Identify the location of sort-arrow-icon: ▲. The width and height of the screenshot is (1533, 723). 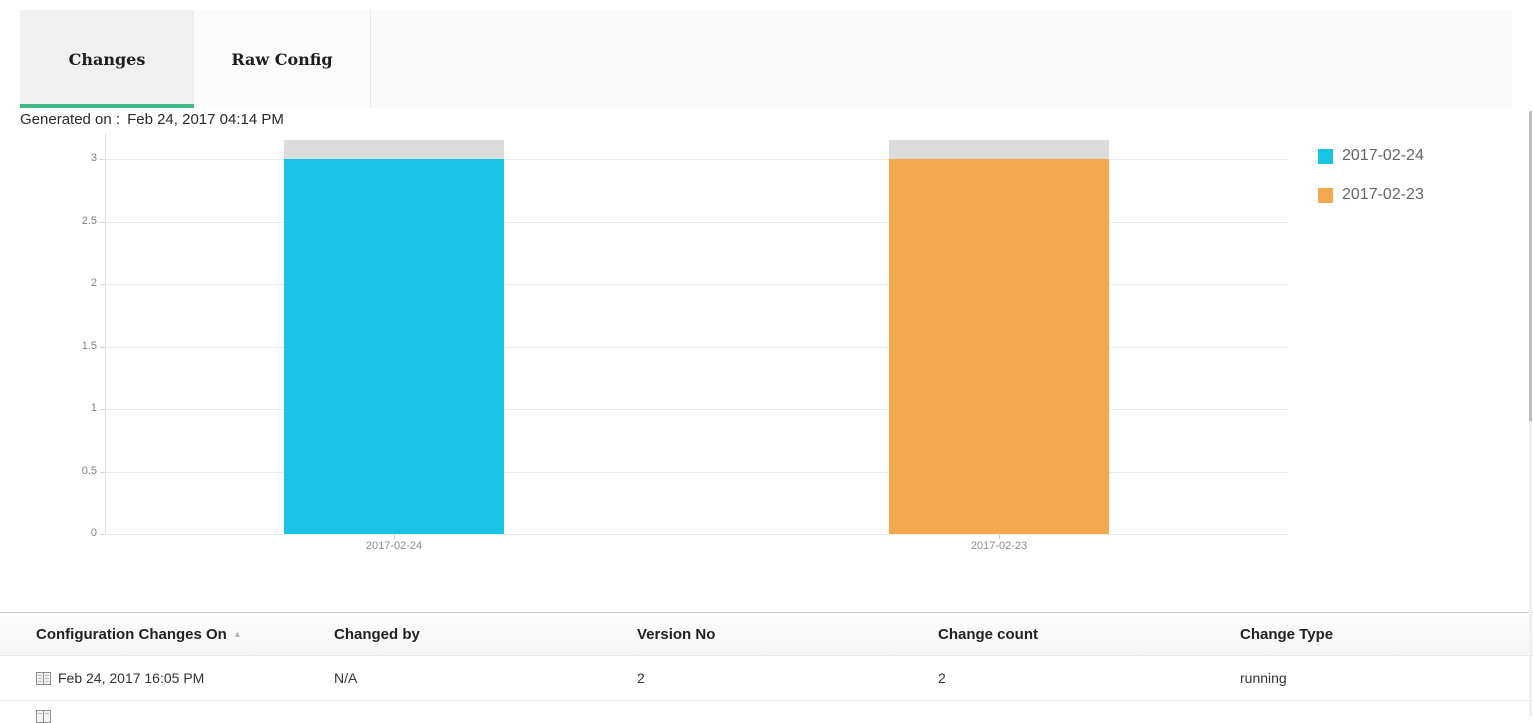
(237, 633).